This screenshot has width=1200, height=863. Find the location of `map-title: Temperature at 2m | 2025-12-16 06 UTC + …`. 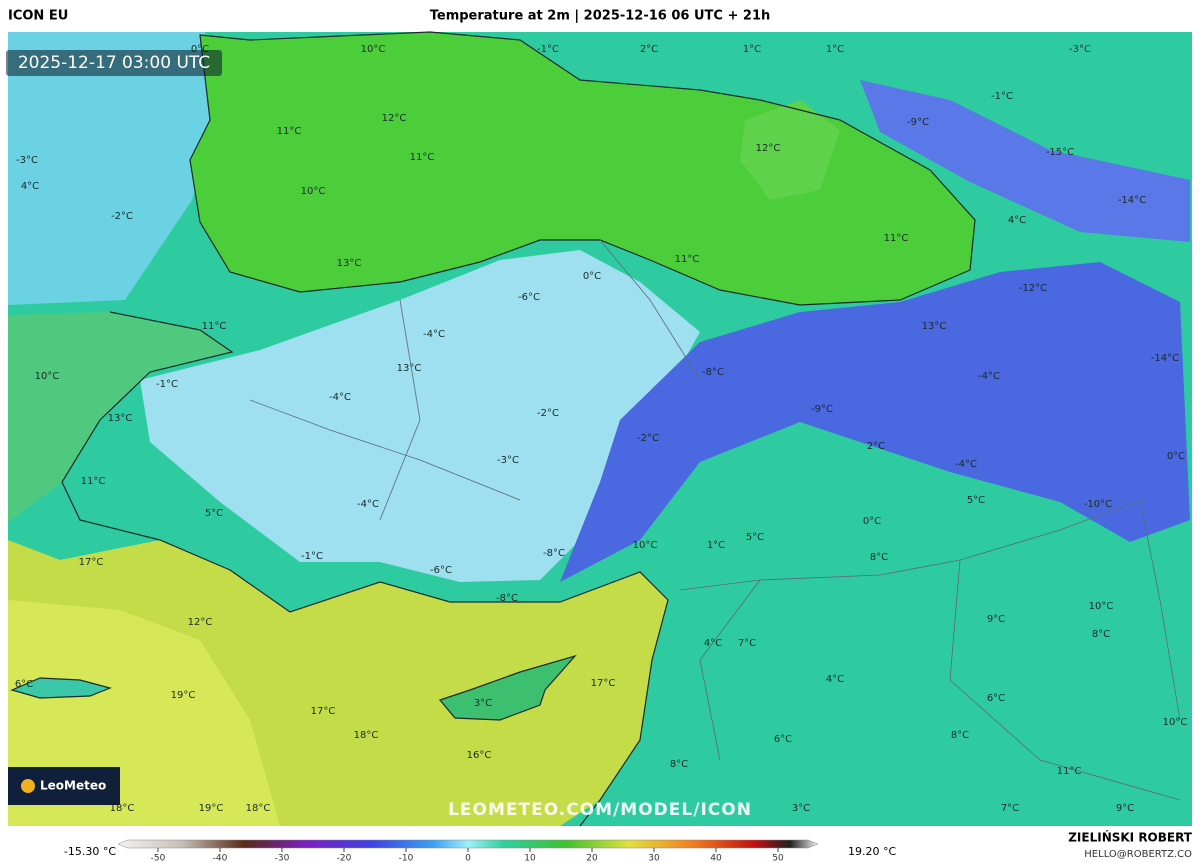

map-title: Temperature at 2m | 2025-12-16 06 UTC + … is located at coordinates (600, 16).